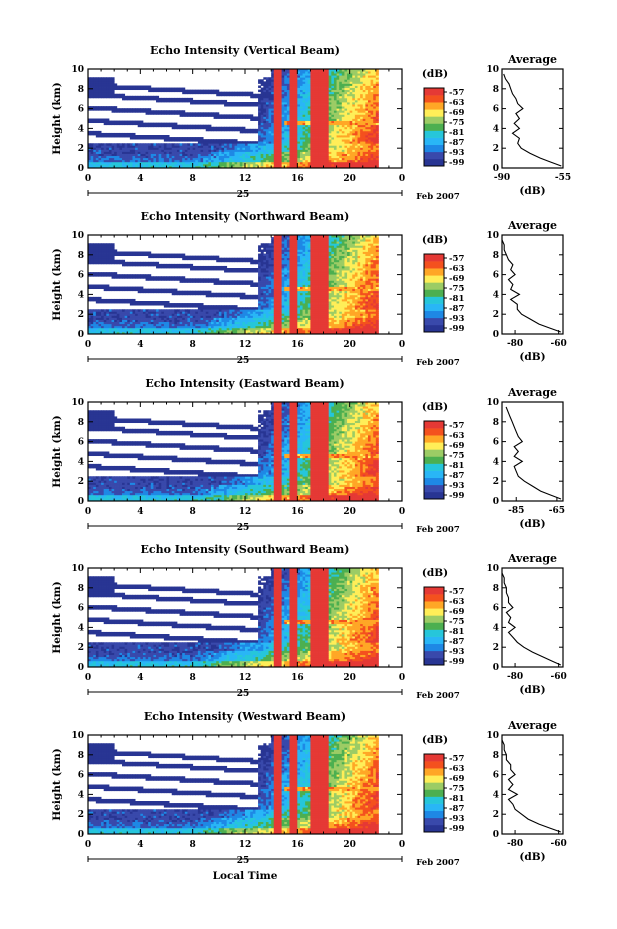 This screenshot has width=617, height=929. What do you see at coordinates (496, 90) in the screenshot?
I see `profile-y-tick-label: 8` at bounding box center [496, 90].